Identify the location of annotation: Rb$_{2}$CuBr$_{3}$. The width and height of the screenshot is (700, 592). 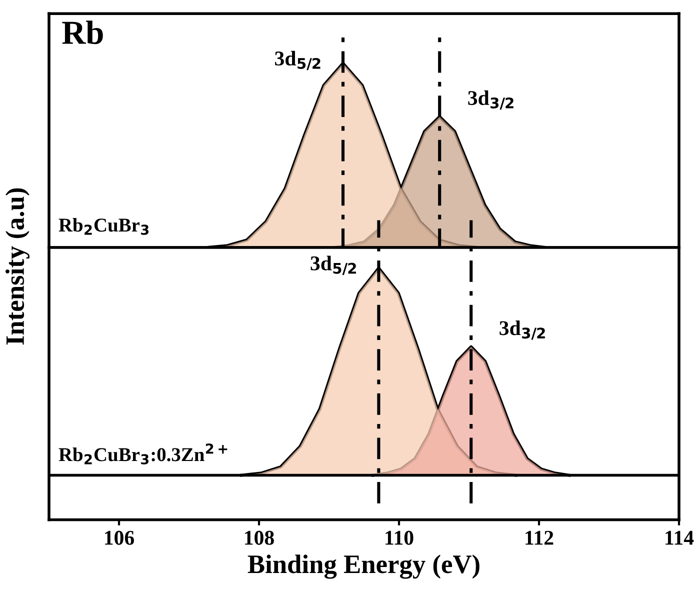
(103, 226).